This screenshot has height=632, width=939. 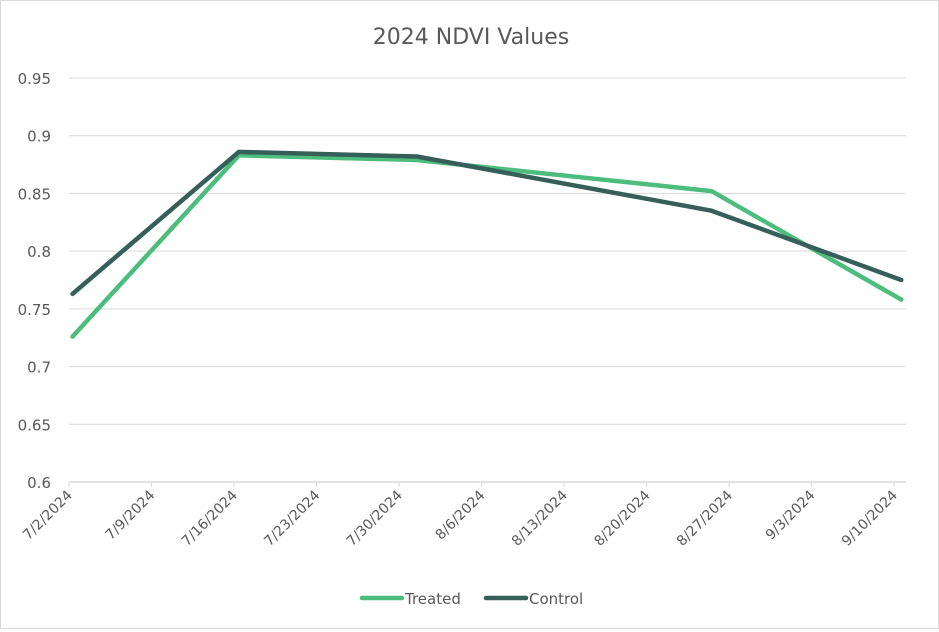 I want to click on legend: Treated Control, so click(x=472, y=599).